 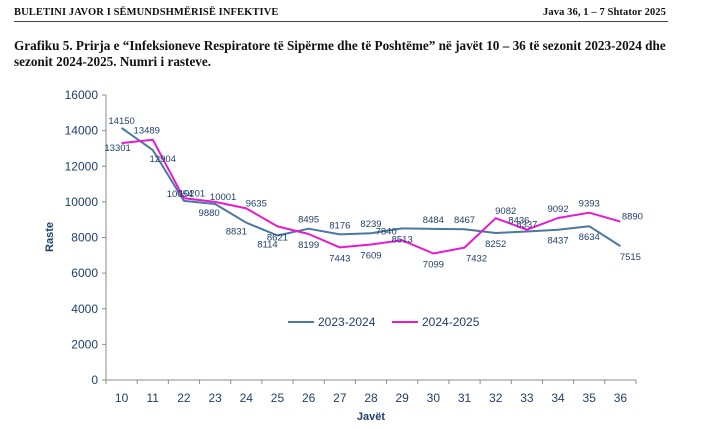 What do you see at coordinates (557, 241) in the screenshot?
I see `data-label: 8437` at bounding box center [557, 241].